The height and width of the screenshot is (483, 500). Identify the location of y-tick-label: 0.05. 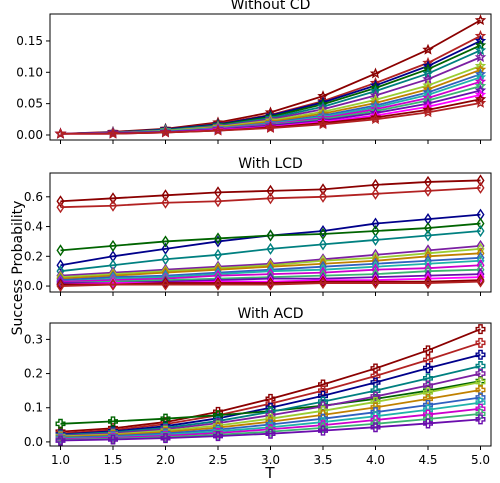
(29, 104).